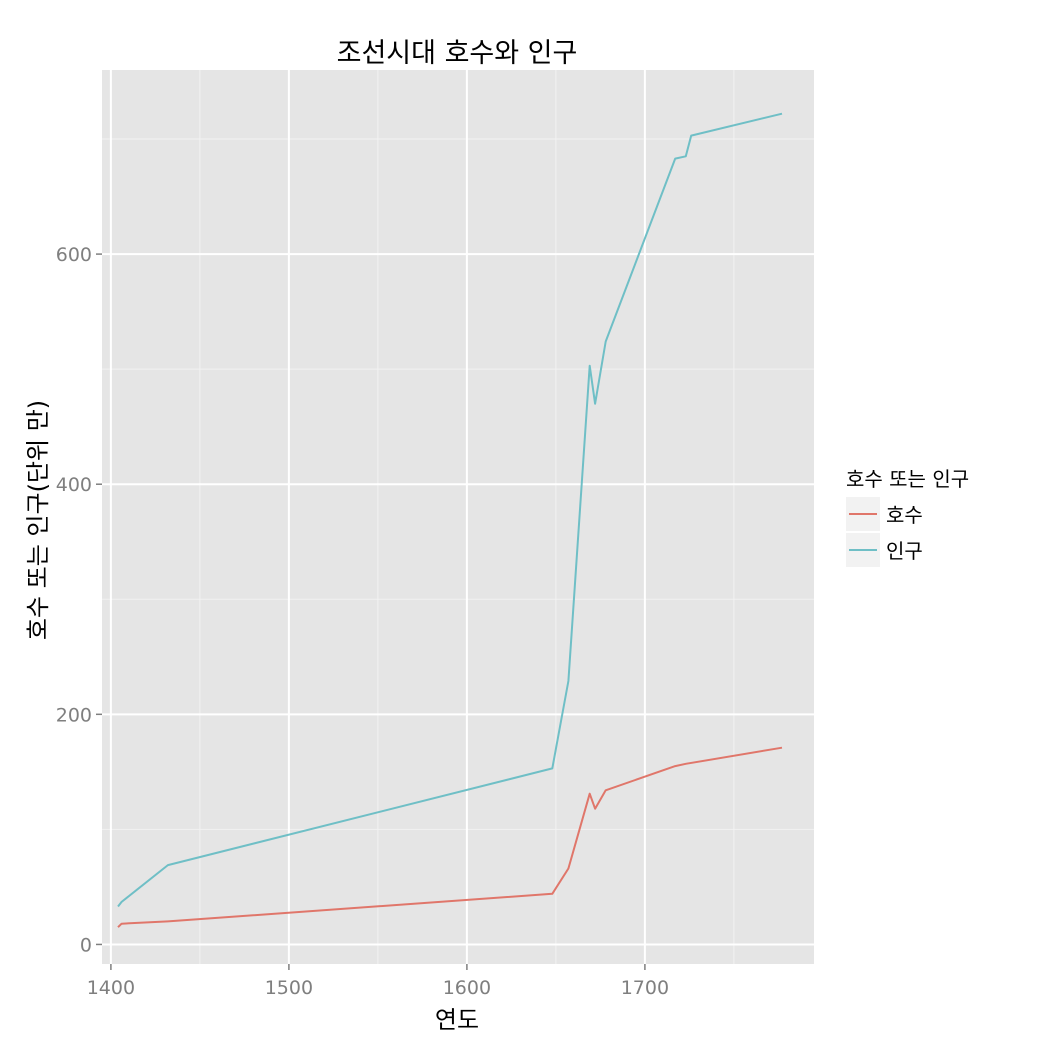 This screenshot has width=1050, height=1054. Describe the element at coordinates (289, 988) in the screenshot. I see `x-tick-label: 1500` at that location.